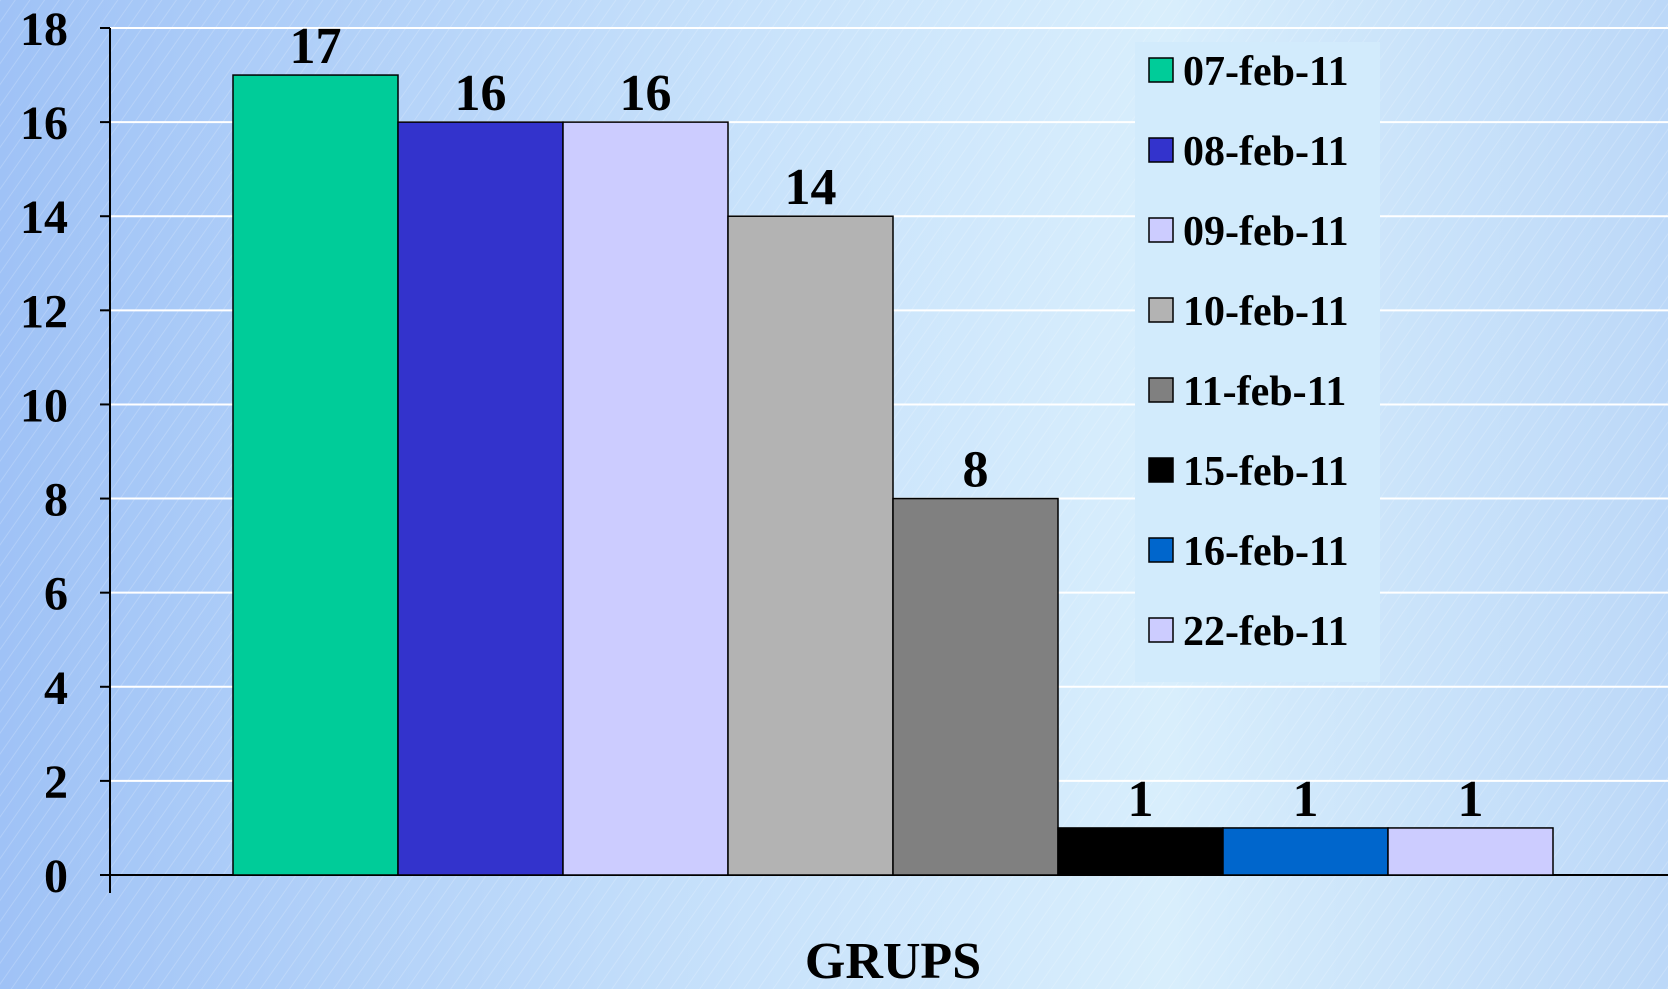 This screenshot has width=1668, height=989. Describe the element at coordinates (646, 93) in the screenshot. I see `data-label-09-feb-11: 16` at that location.